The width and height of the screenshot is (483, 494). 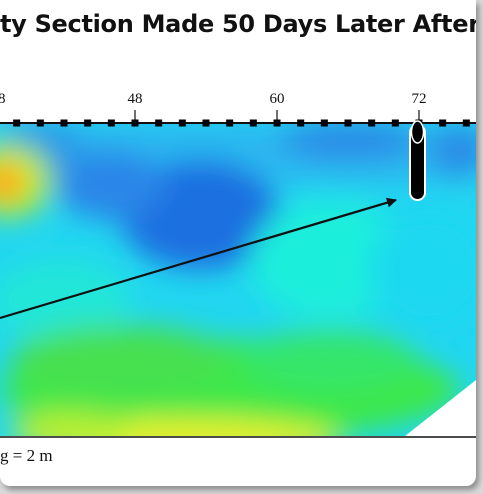 I want to click on tick-label-partial: 8, so click(x=3, y=99).